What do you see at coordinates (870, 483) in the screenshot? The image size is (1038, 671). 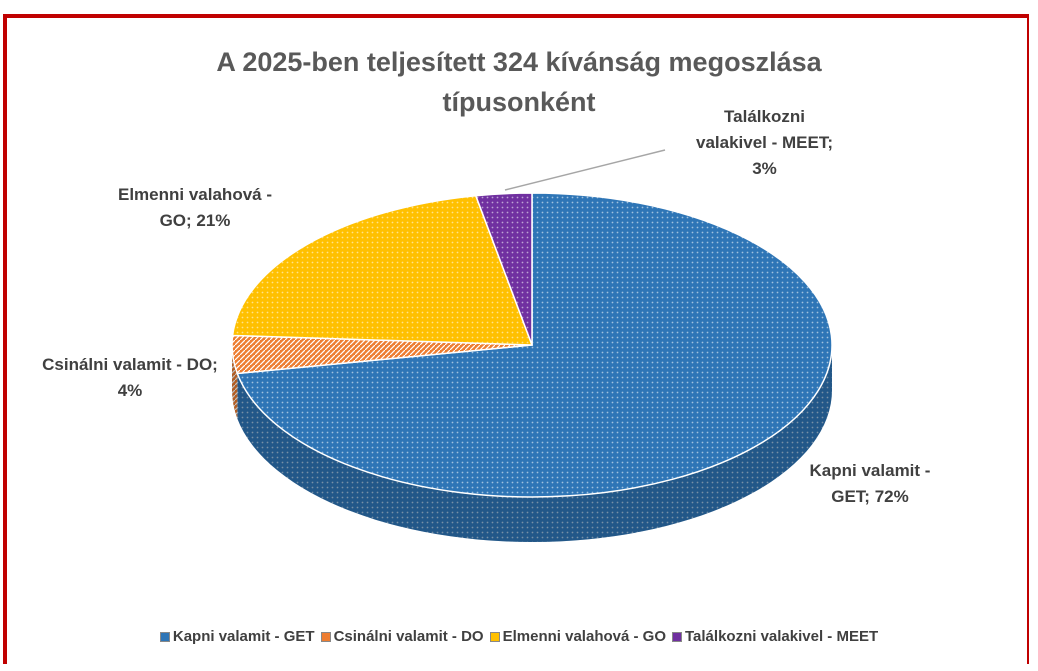 I see `data-label: Kapni valamit - GET; 72%` at bounding box center [870, 483].